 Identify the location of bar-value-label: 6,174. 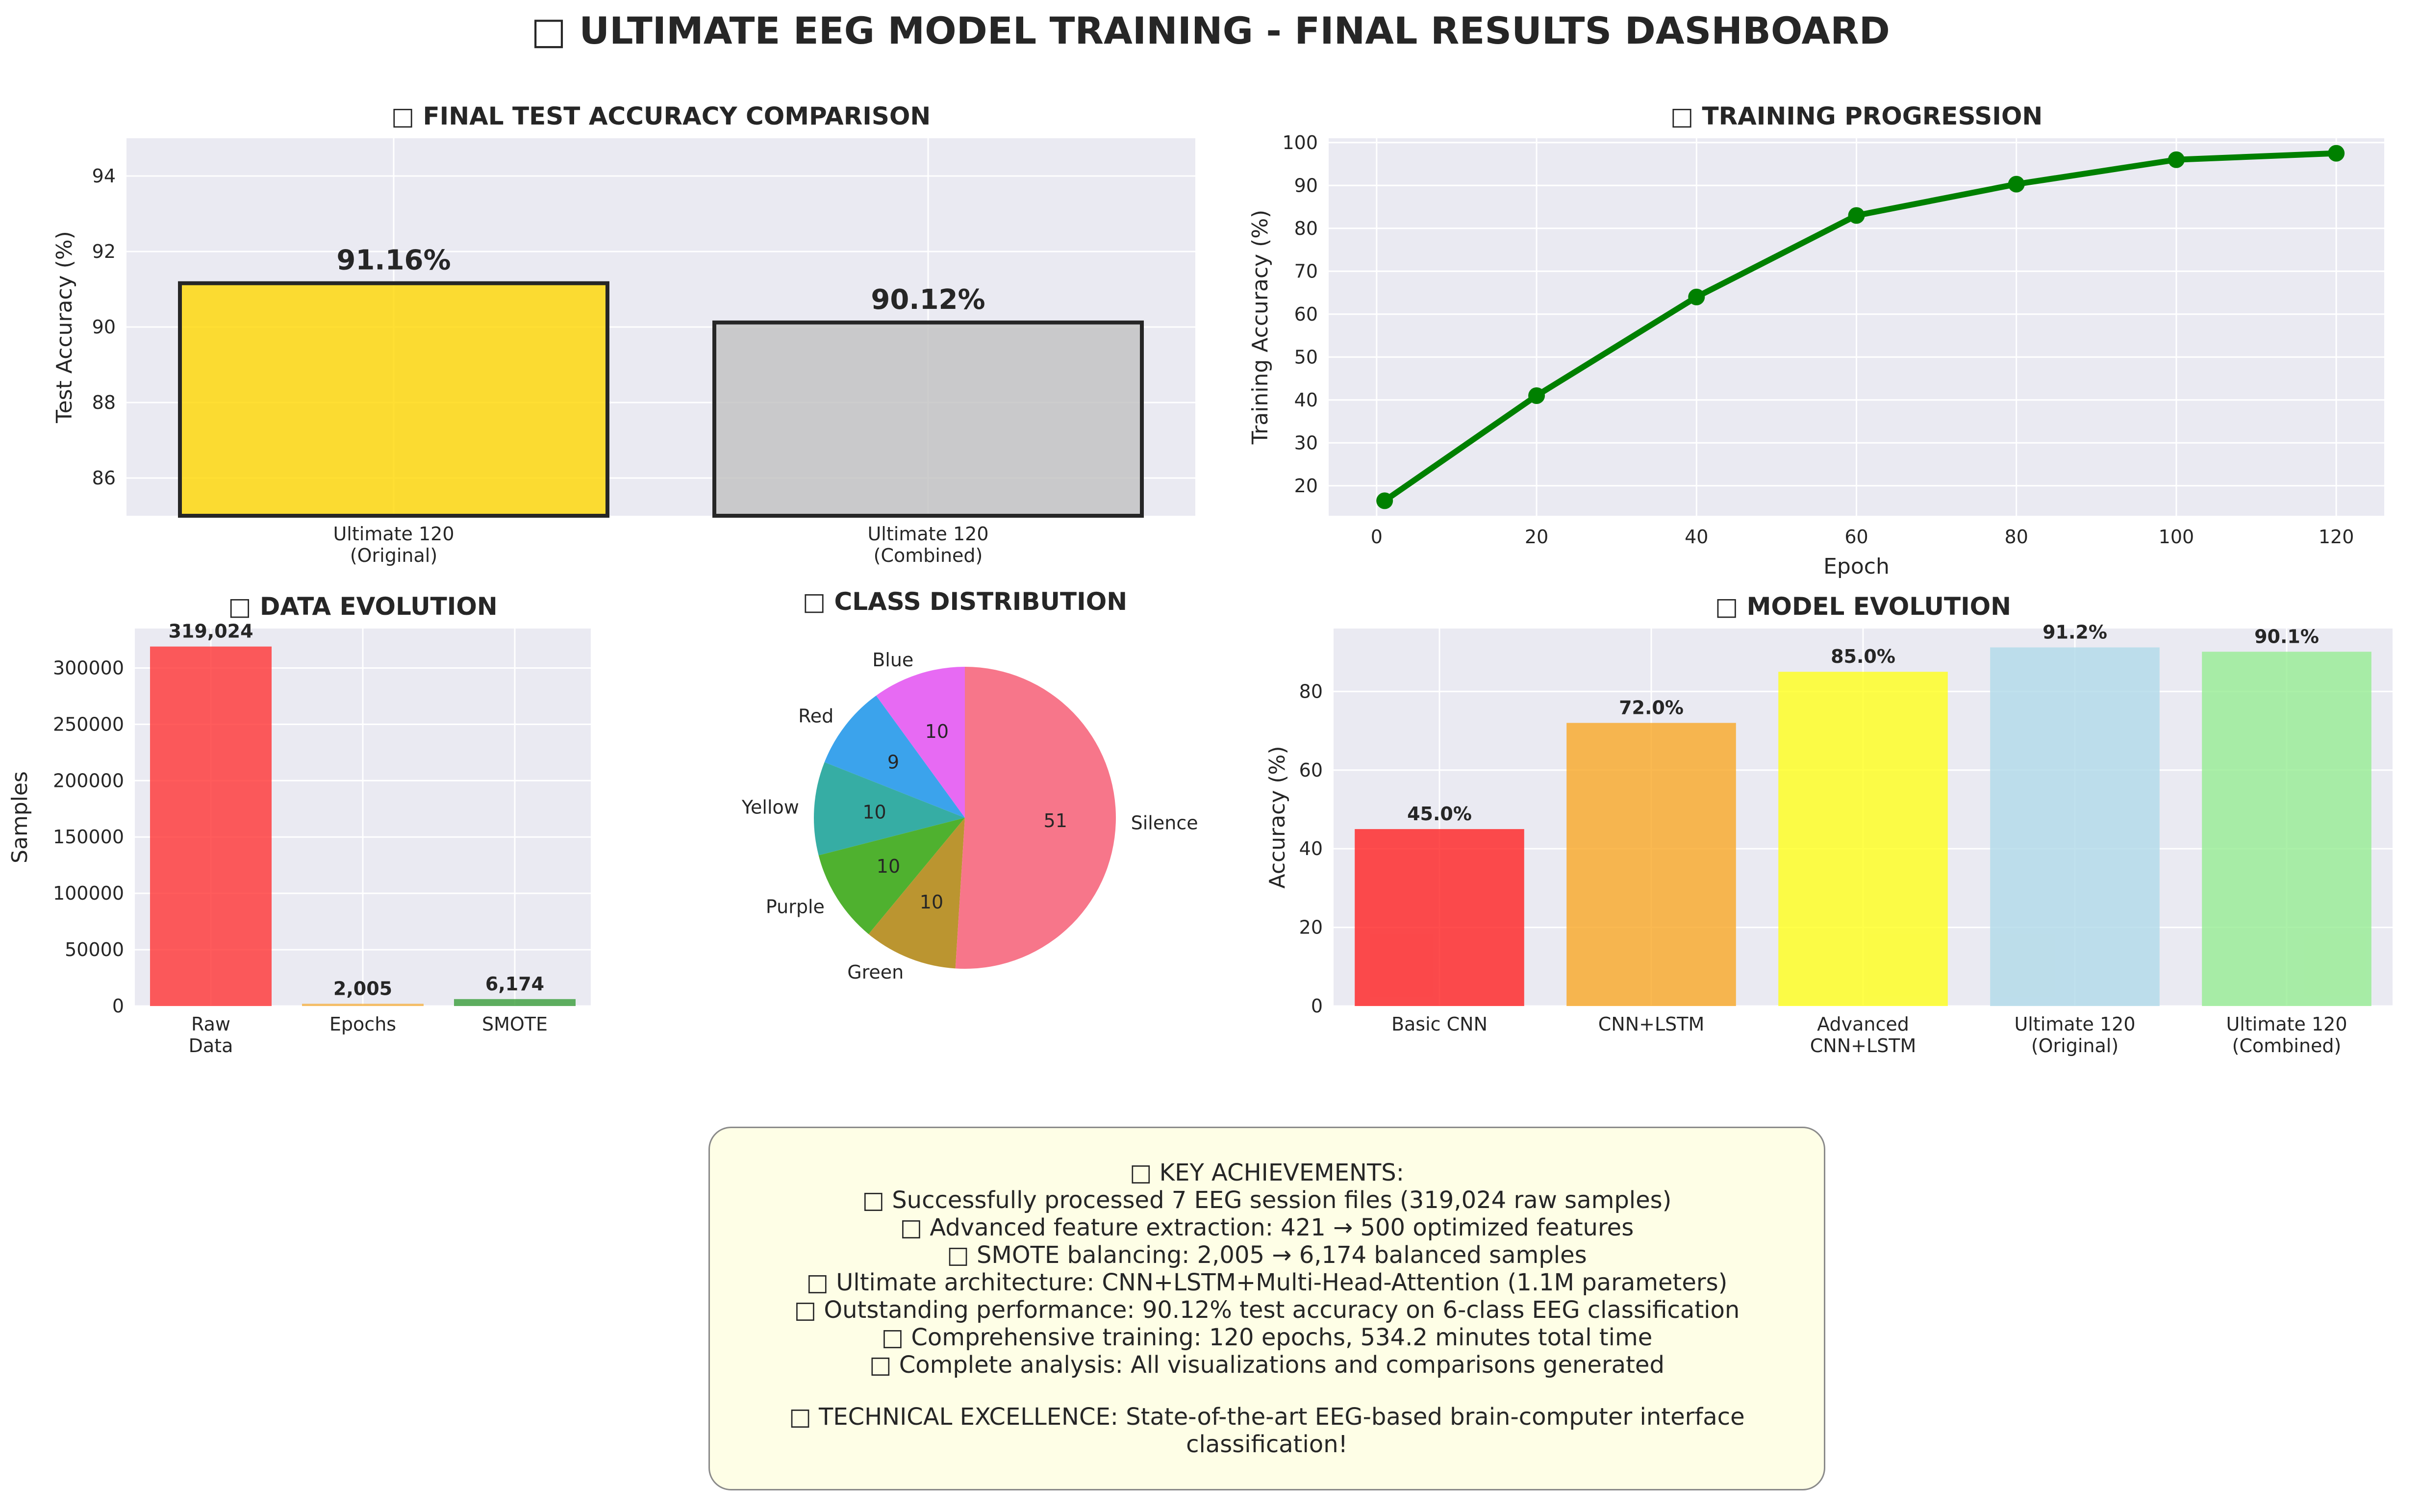
(514, 984).